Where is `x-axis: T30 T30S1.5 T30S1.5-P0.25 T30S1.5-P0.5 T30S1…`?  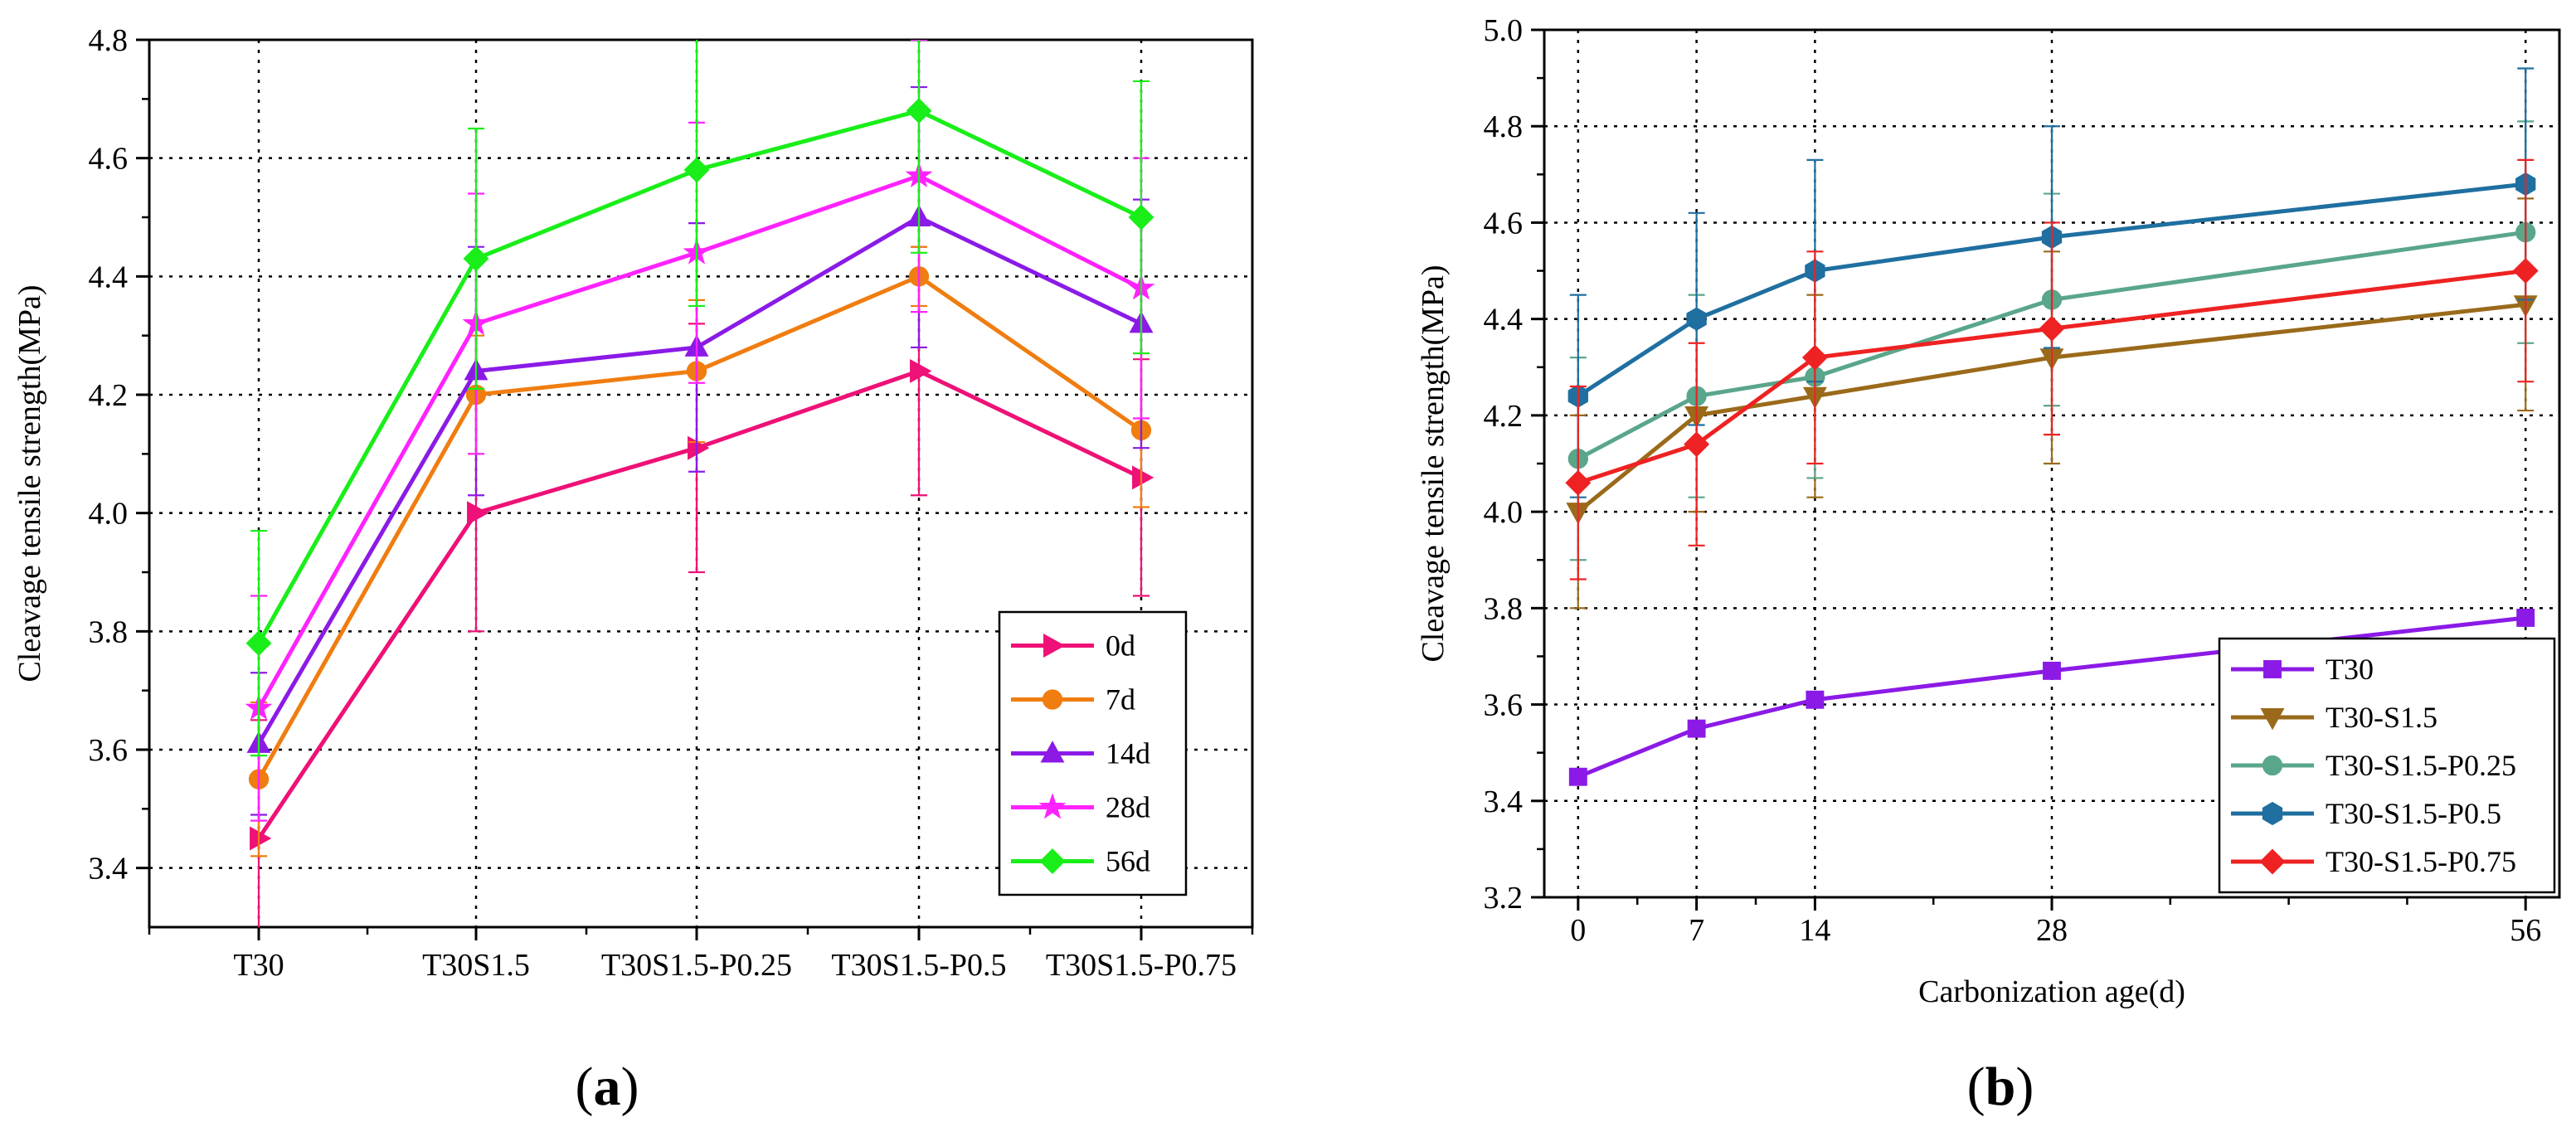
x-axis: T30 T30S1.5 T30S1.5-P0.25 T30S1.5-P0.5 T30S1… is located at coordinates (701, 955).